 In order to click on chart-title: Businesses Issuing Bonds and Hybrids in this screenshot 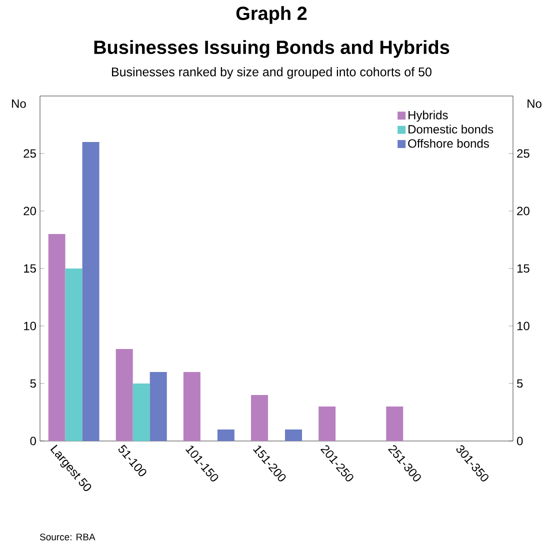, I will do `click(272, 49)`.